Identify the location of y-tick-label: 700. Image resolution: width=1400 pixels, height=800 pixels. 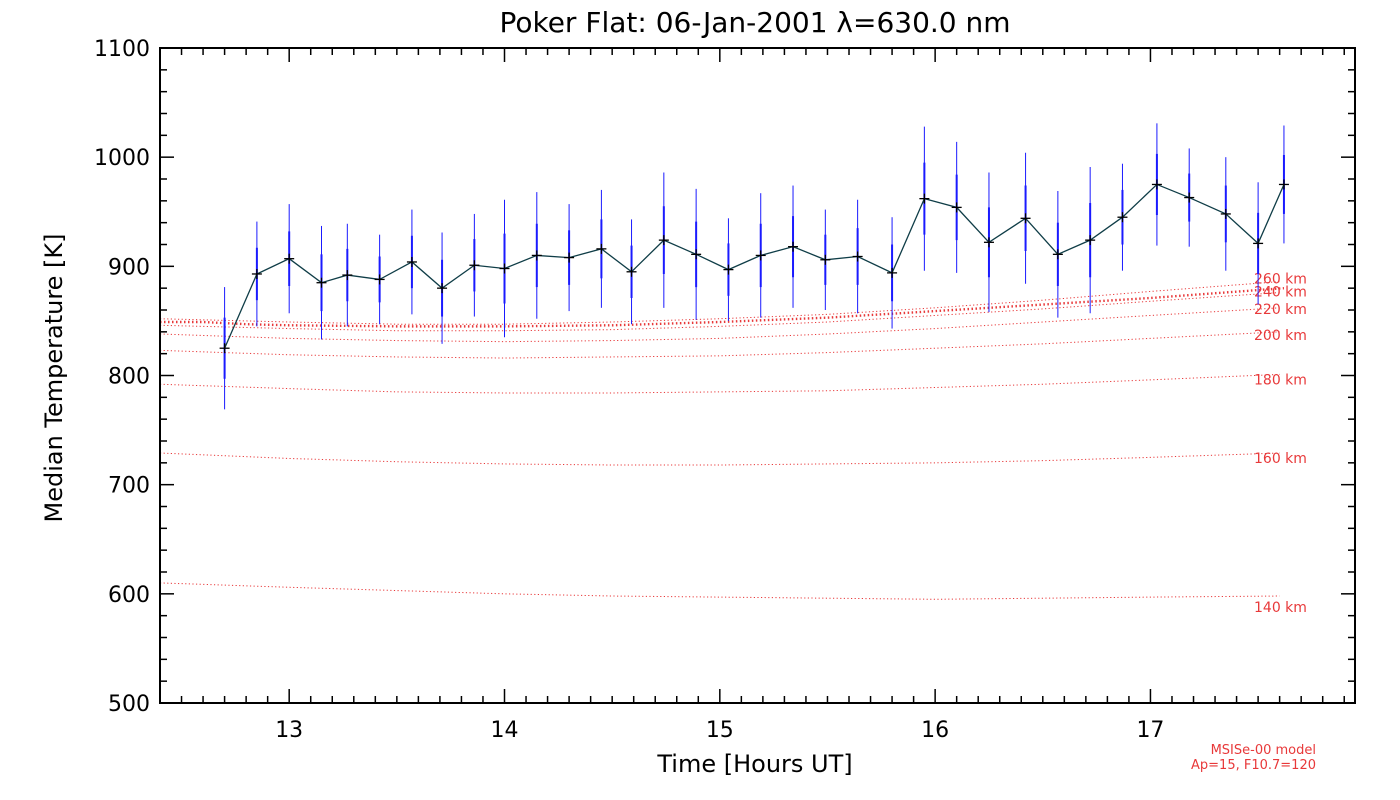
(129, 486).